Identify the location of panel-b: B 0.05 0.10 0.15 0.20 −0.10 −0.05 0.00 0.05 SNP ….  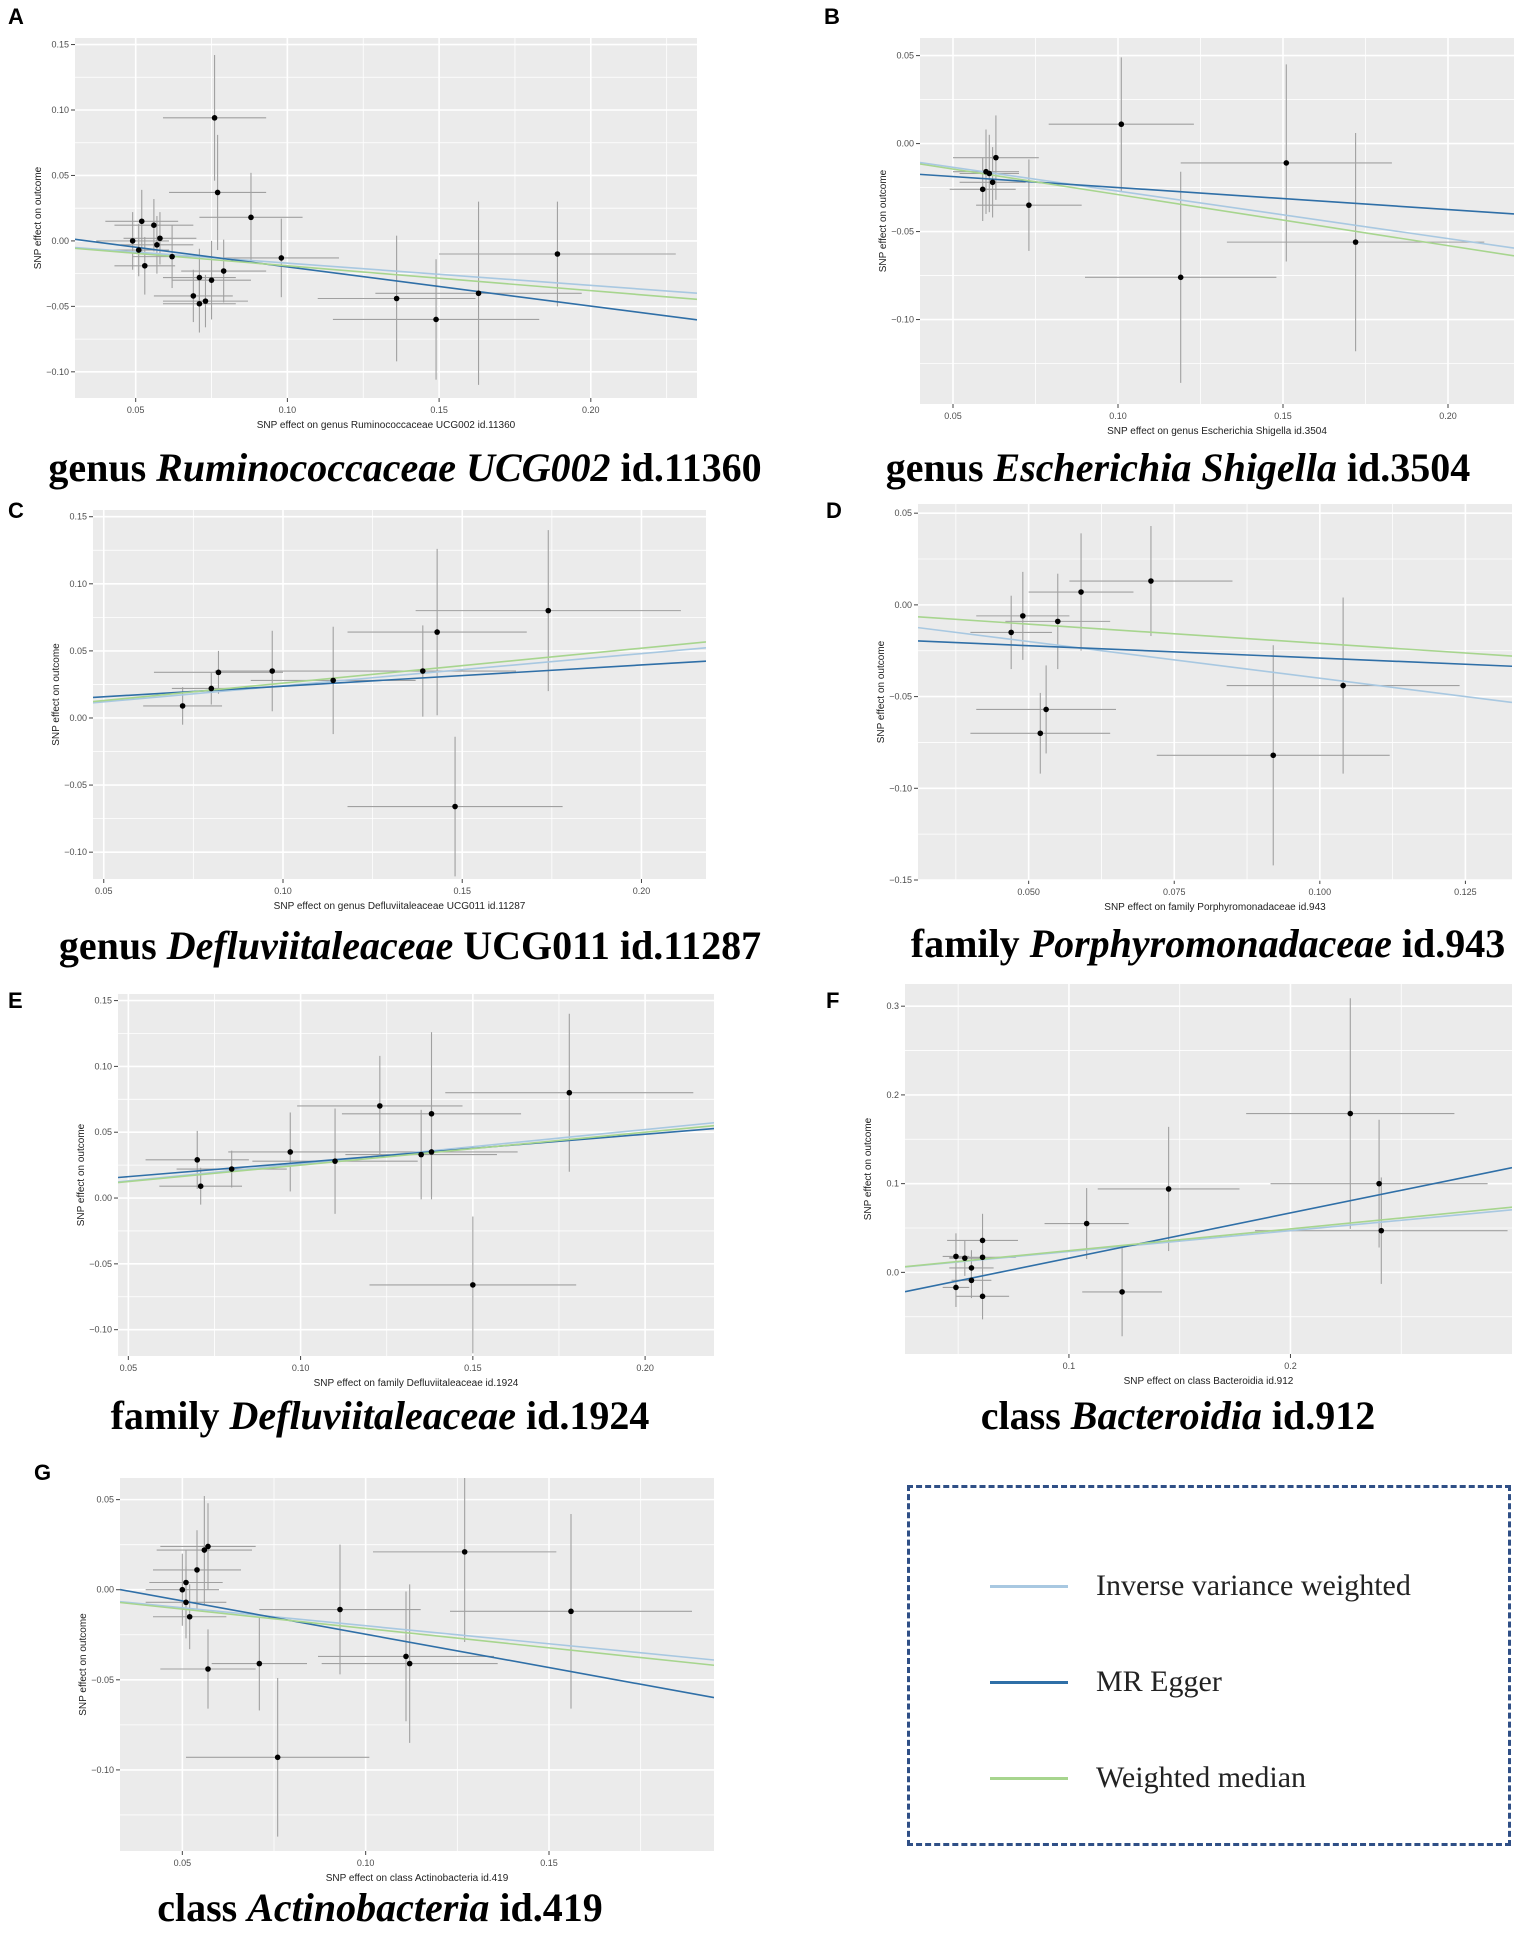
(1151, 250).